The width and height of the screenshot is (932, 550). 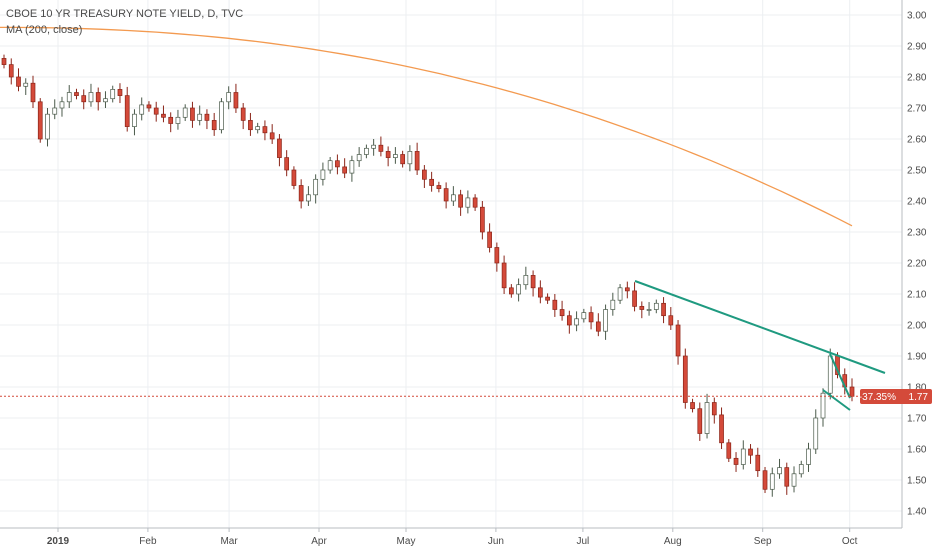 What do you see at coordinates (760, 327) in the screenshot?
I see `trendline-upper` at bounding box center [760, 327].